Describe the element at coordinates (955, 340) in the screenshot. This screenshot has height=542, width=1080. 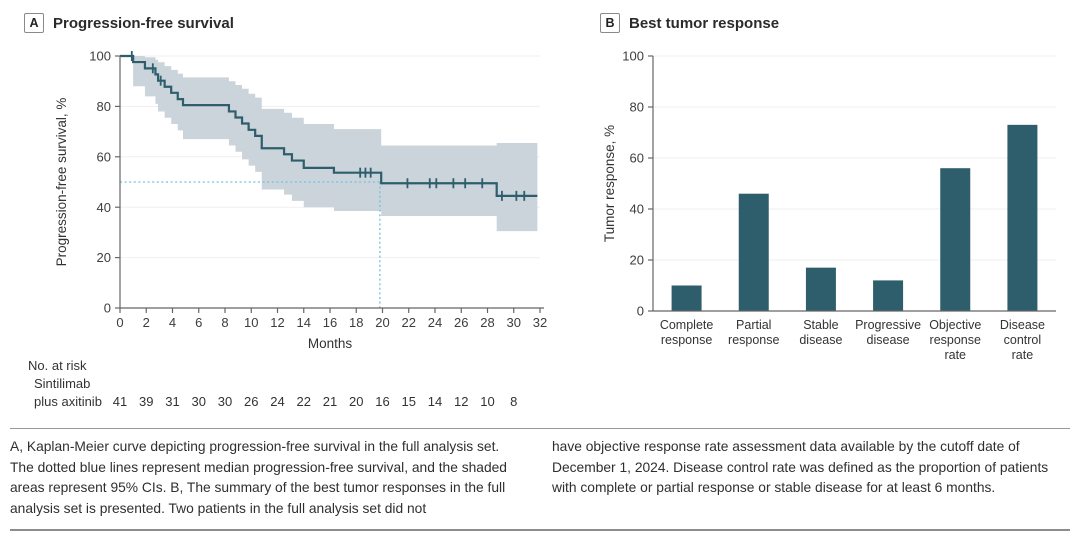
I see `bar-category-label: Objective response rate` at that location.